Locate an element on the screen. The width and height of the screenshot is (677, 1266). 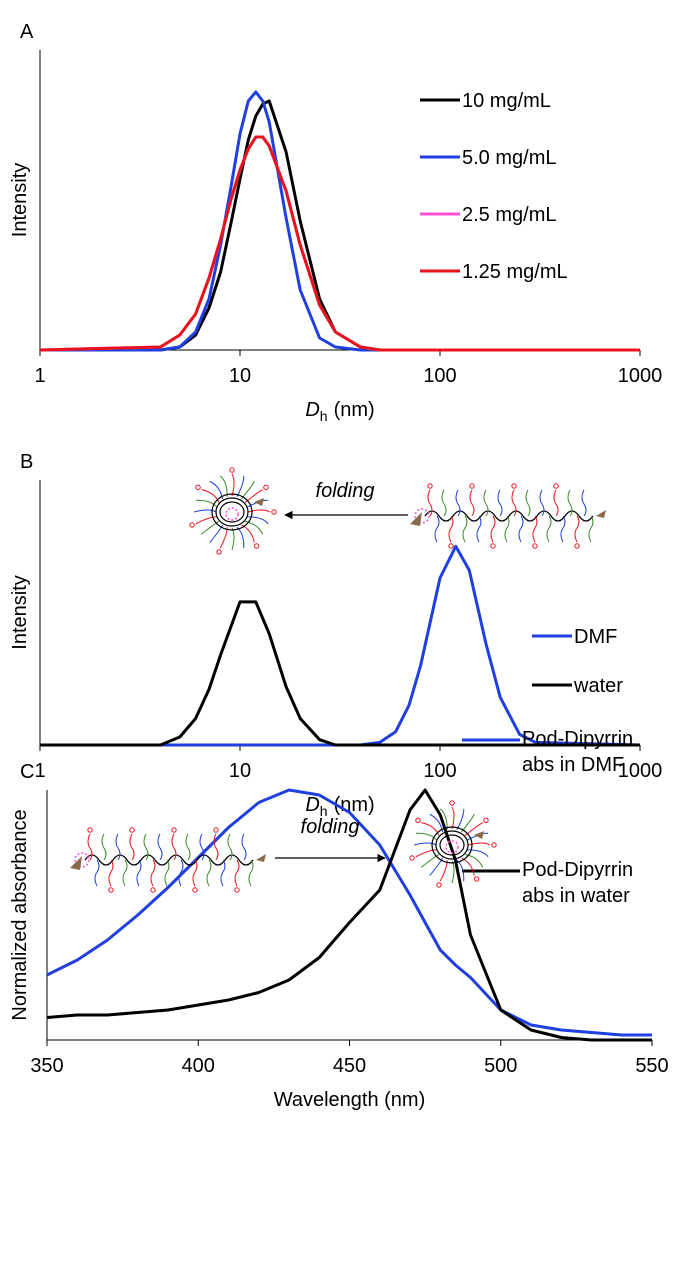
backbone-coil is located at coordinates (232, 512).